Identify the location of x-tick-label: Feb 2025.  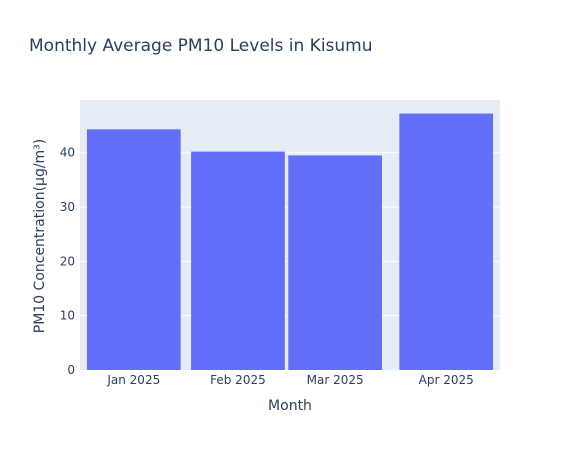
(238, 380).